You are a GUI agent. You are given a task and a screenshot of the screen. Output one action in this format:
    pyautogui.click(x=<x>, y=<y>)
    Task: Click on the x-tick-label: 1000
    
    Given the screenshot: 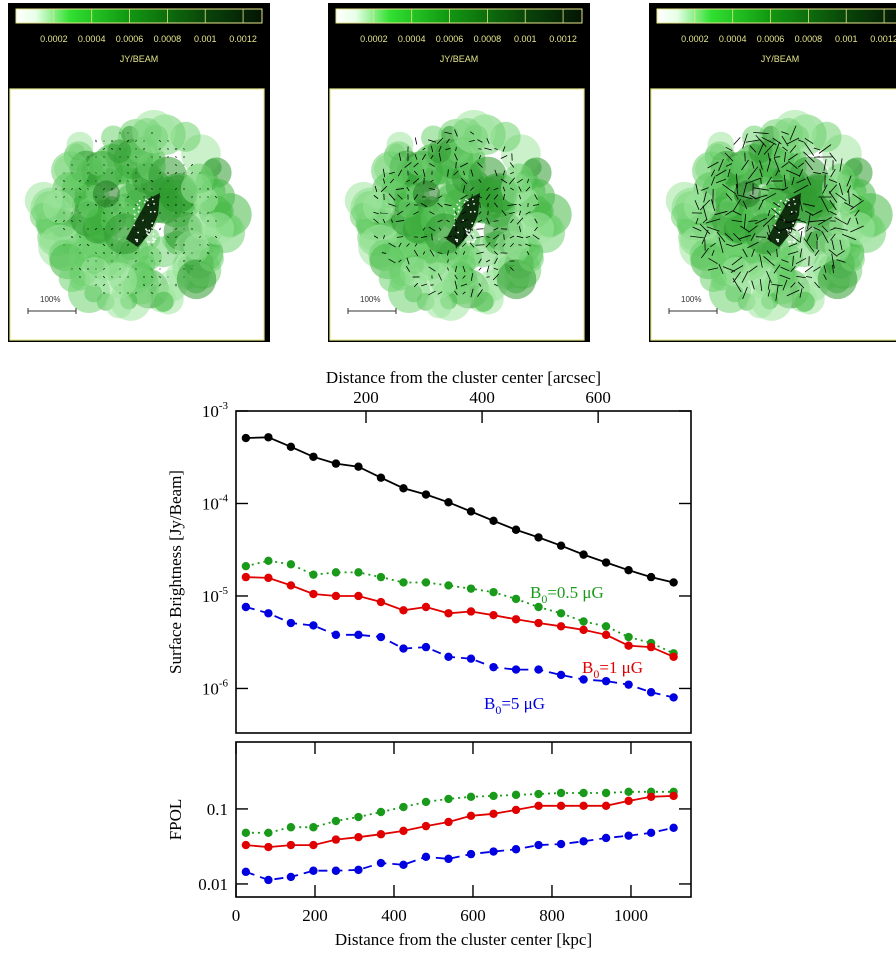 What is the action you would take?
    pyautogui.click(x=631, y=915)
    